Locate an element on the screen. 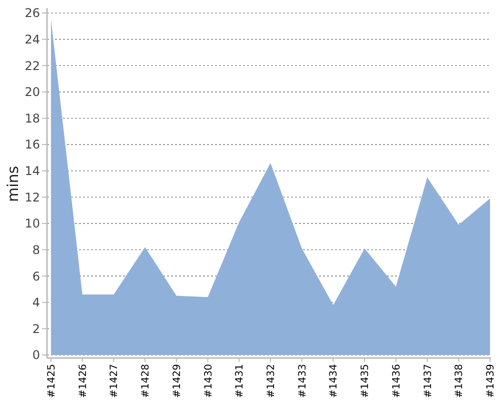 The width and height of the screenshot is (500, 400). y-tick-label: 16 is located at coordinates (32, 145).